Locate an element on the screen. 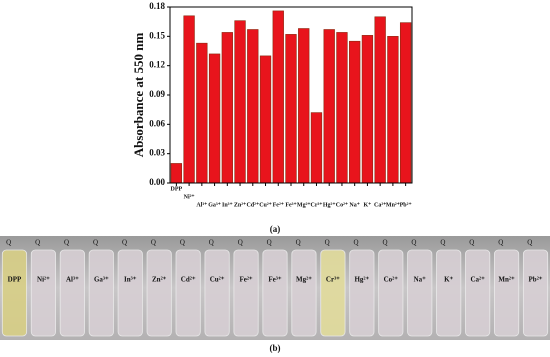 Image resolution: width=550 pixels, height=357 pixels. x-tick-label: In³⁺ is located at coordinates (227, 204).